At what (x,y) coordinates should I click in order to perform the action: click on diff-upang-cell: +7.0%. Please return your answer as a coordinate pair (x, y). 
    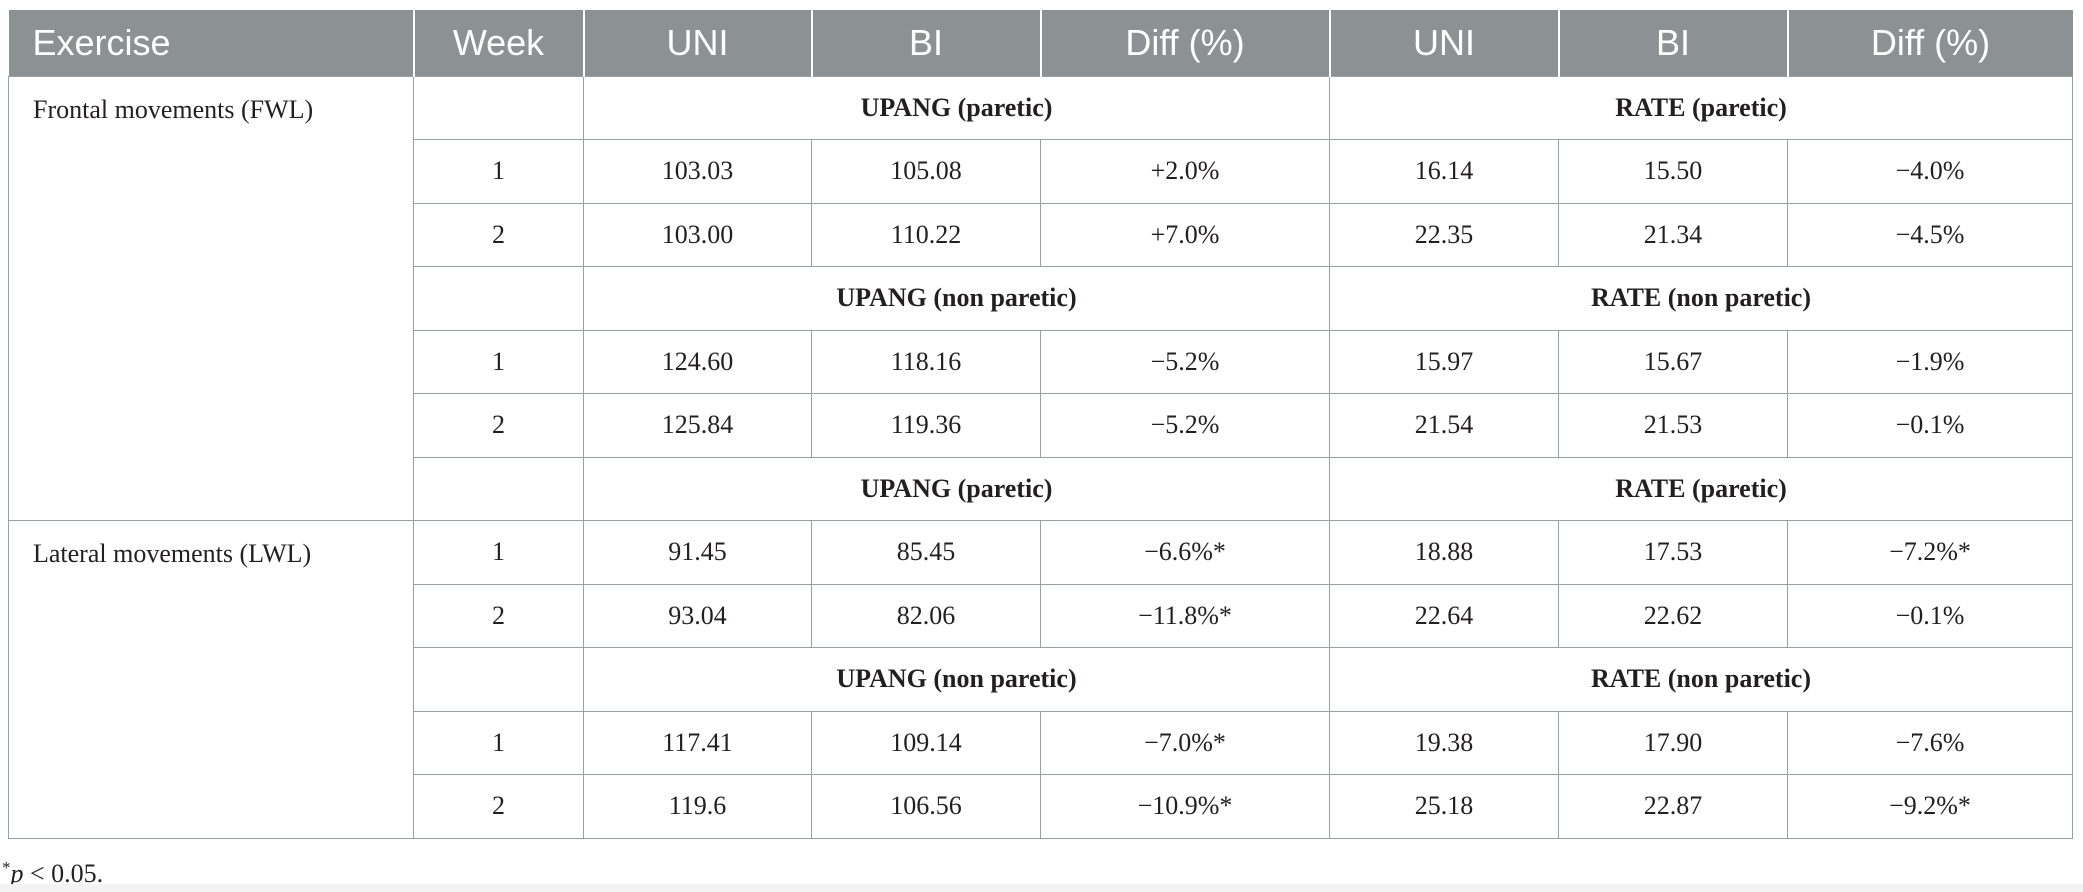
    Looking at the image, I should click on (1185, 234).